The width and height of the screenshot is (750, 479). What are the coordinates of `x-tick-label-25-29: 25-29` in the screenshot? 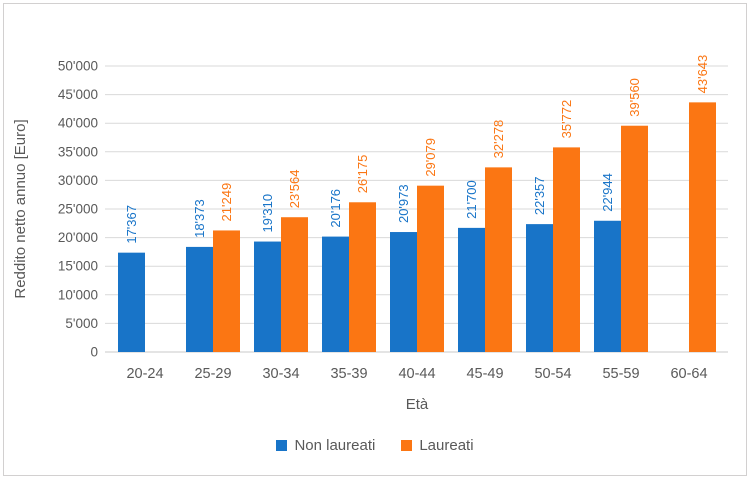 It's located at (212, 374).